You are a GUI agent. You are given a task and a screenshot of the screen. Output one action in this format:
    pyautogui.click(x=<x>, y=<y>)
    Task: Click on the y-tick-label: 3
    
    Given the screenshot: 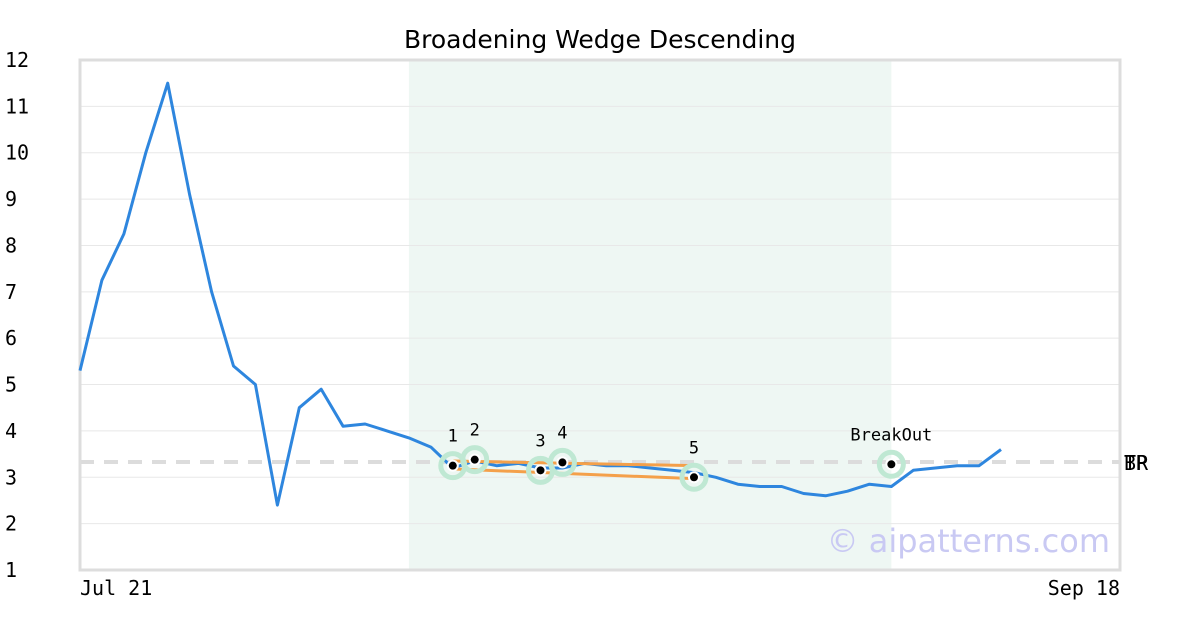 What is the action you would take?
    pyautogui.click(x=11, y=477)
    